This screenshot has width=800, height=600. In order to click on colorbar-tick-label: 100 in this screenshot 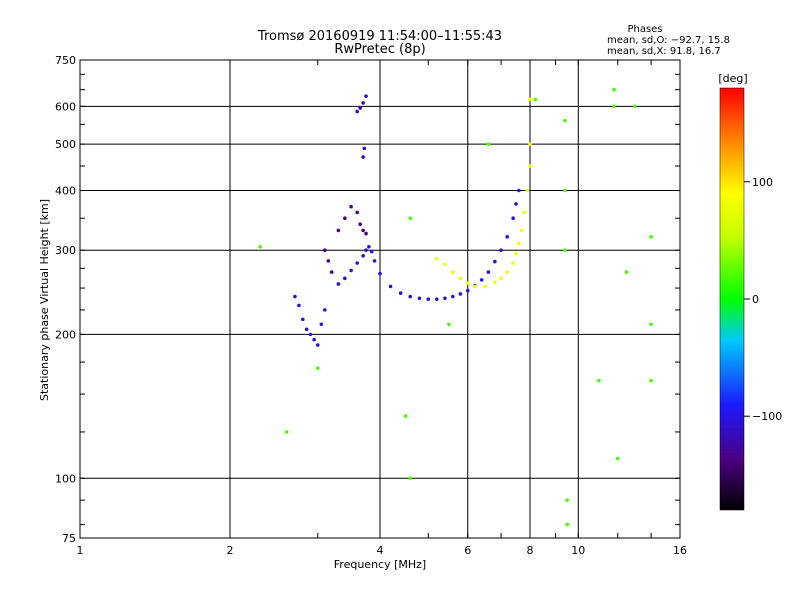, I will do `click(762, 182)`.